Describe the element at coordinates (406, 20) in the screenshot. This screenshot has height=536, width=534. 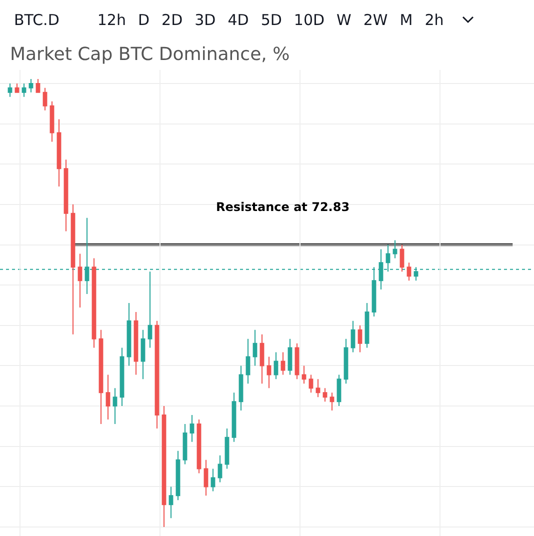
I see `text: M` at that location.